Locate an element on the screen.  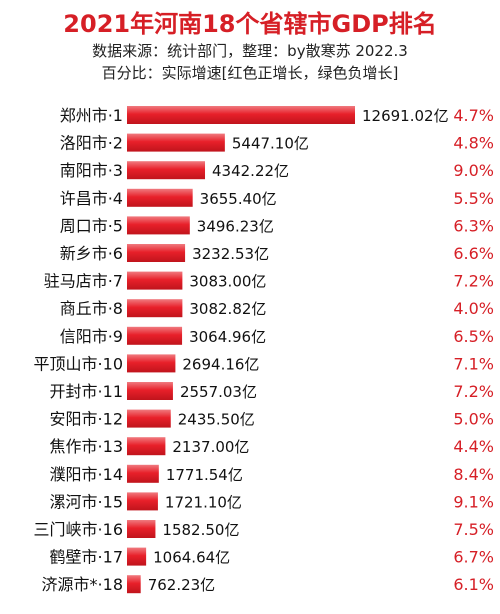
value-label: 2435.50亿 is located at coordinates (216, 420).